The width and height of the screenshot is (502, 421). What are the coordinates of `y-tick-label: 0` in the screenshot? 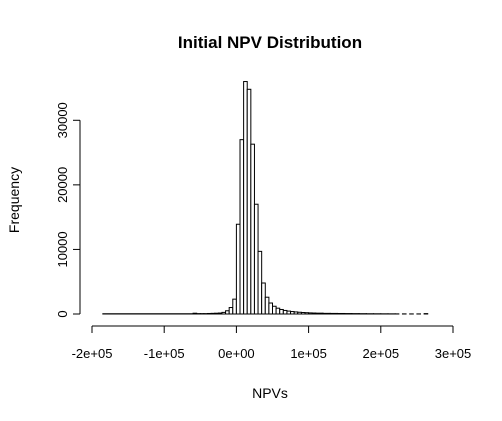 It's located at (62, 313).